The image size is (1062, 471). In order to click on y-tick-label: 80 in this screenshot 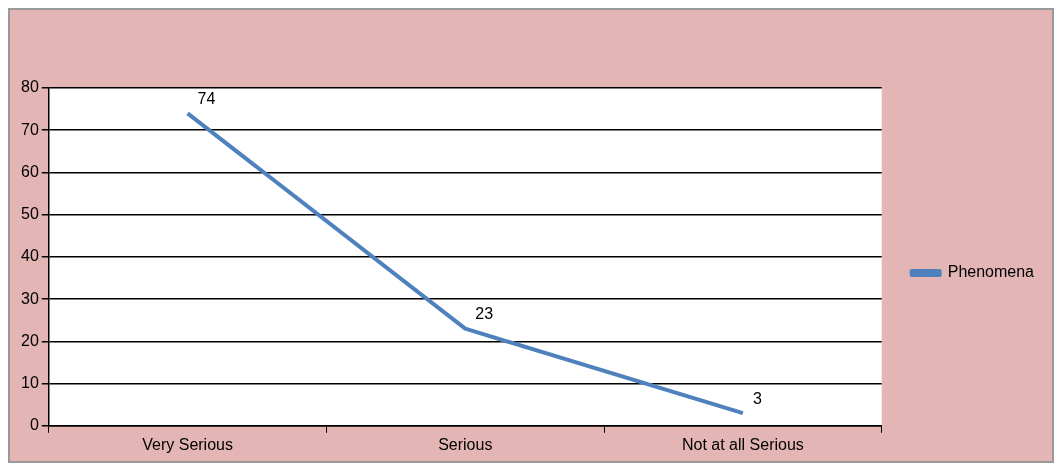, I will do `click(30, 87)`.